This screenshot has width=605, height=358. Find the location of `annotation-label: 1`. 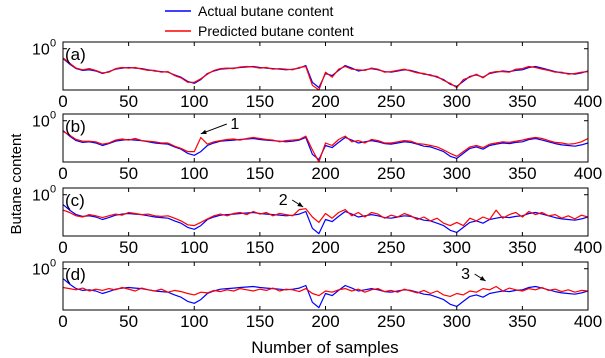

annotation-label: 1 is located at coordinates (234, 124).